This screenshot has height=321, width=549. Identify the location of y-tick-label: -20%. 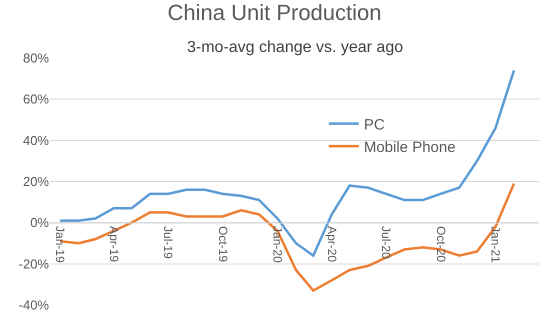
(34, 264).